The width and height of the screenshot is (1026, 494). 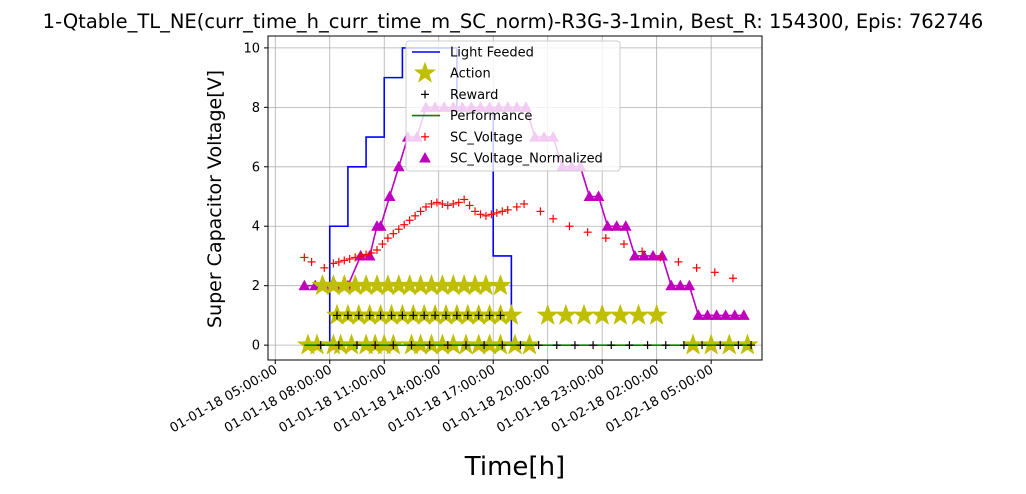 I want to click on legend-marker-reward, so click(x=425, y=94).